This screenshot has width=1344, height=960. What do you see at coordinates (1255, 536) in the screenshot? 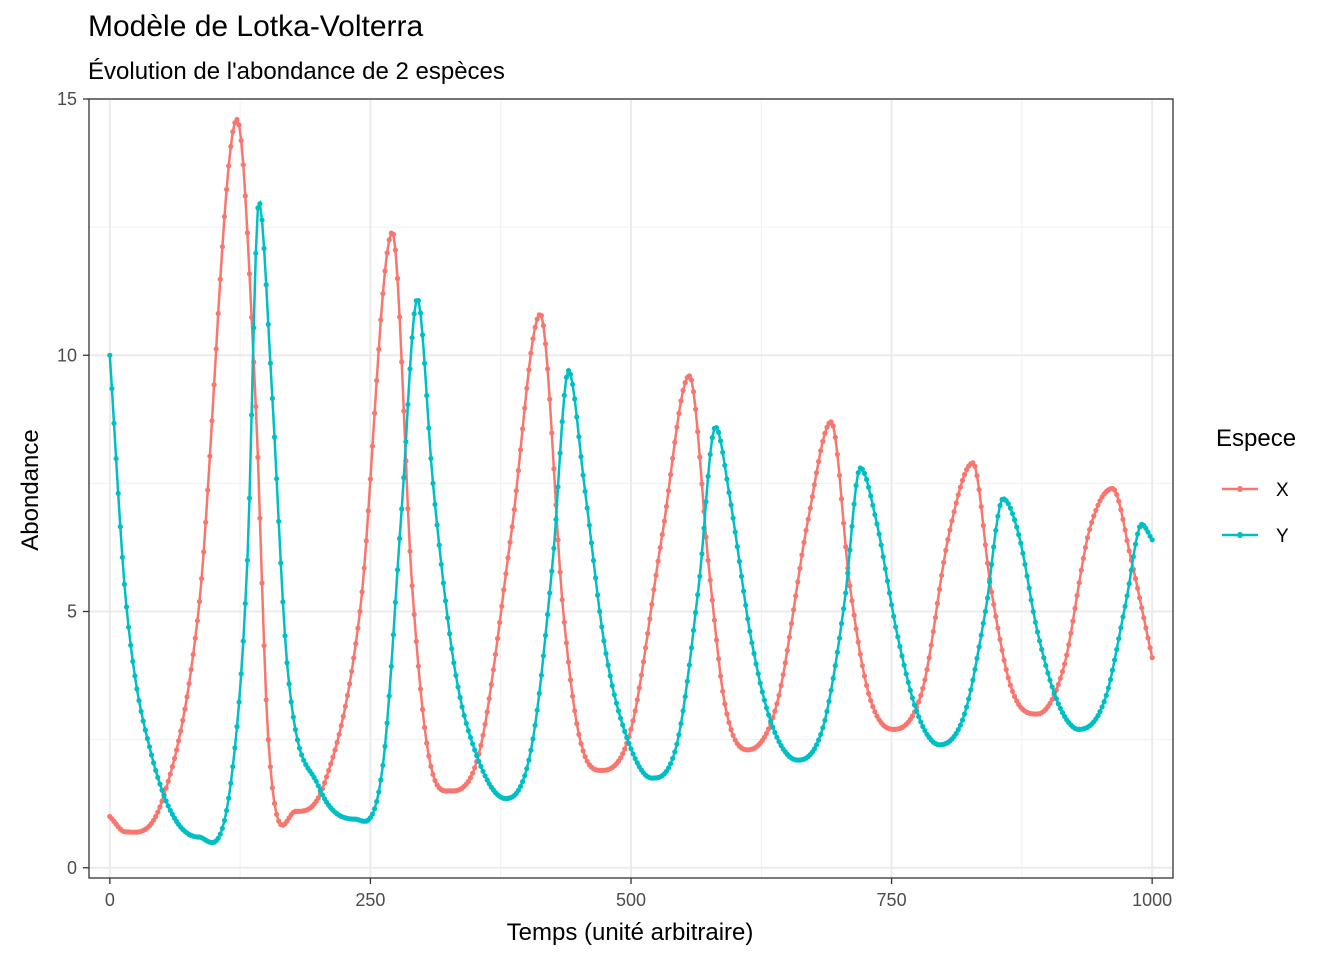
I see `legend-item-Y: Y` at bounding box center [1255, 536].